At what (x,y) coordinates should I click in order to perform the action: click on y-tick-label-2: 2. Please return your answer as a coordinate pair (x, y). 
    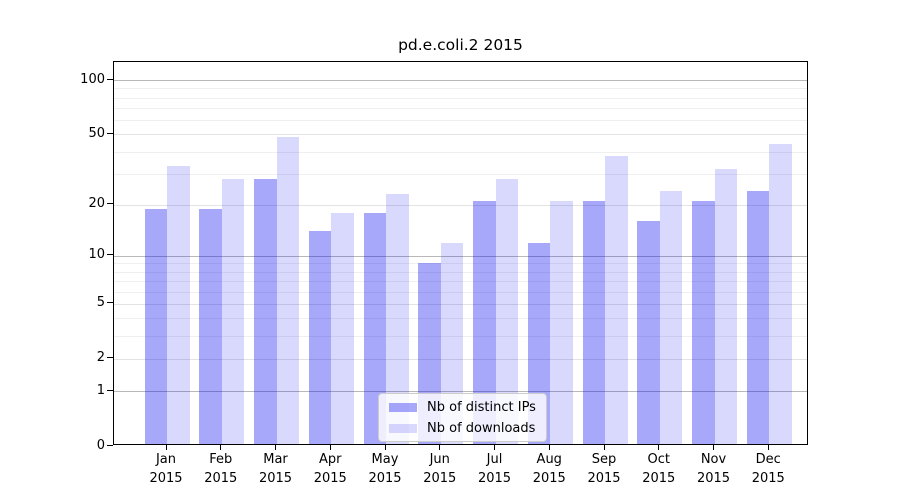
    Looking at the image, I should click on (100, 358).